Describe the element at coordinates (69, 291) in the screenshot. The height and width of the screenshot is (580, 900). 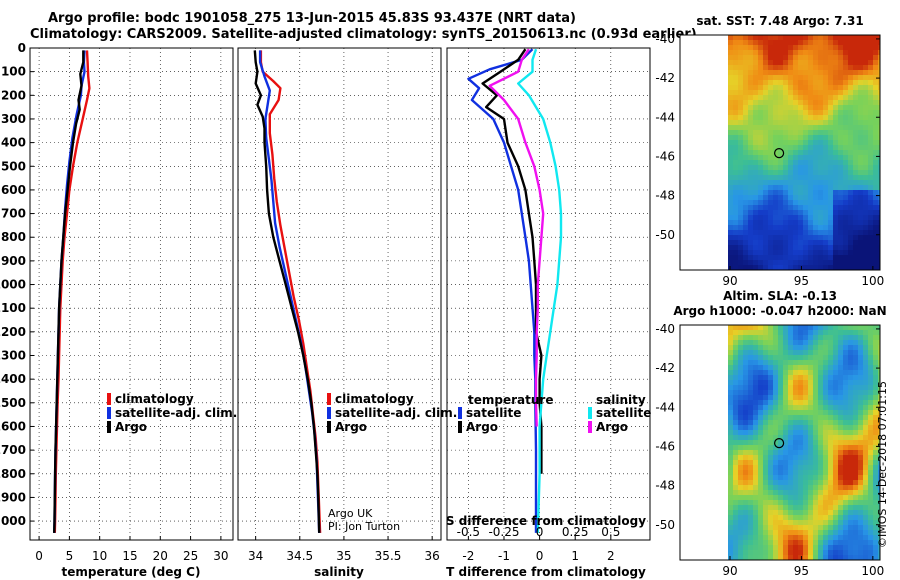
I see `series-argo` at that location.